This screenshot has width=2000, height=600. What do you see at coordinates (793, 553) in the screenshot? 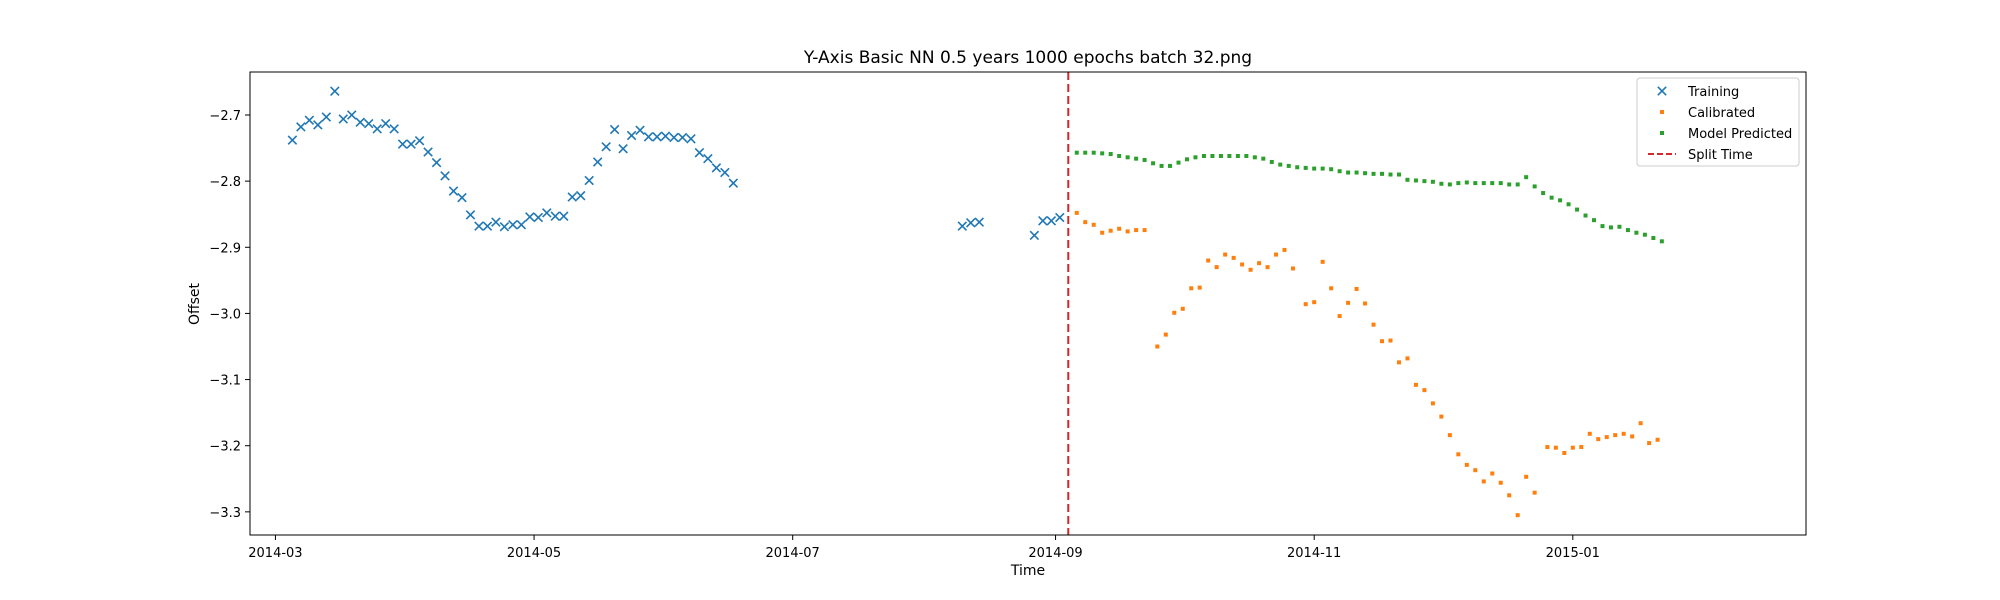
I see `x-tick-label: 2014-07` at bounding box center [793, 553].